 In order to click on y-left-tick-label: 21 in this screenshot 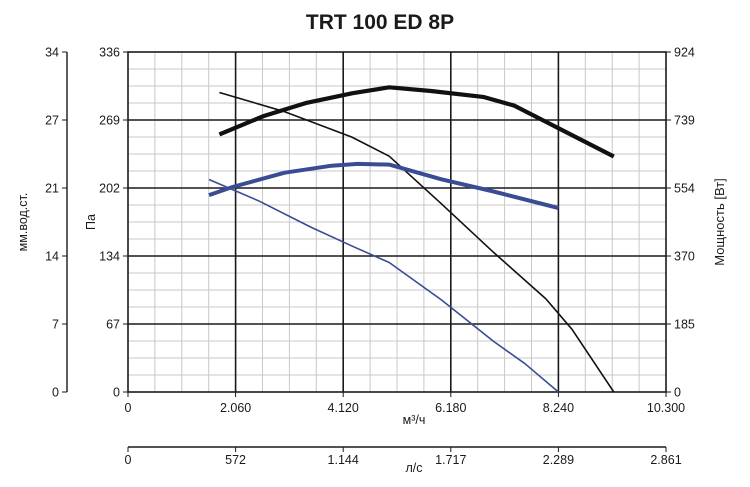, I will do `click(52, 189)`.